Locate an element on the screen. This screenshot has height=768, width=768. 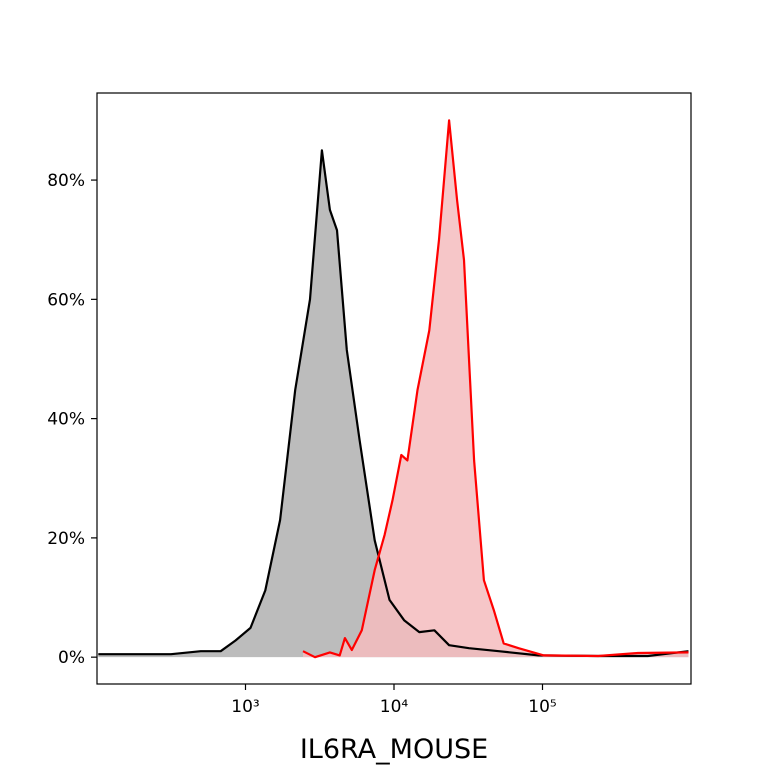
x-tick-label: 10⁵ is located at coordinates (542, 707).